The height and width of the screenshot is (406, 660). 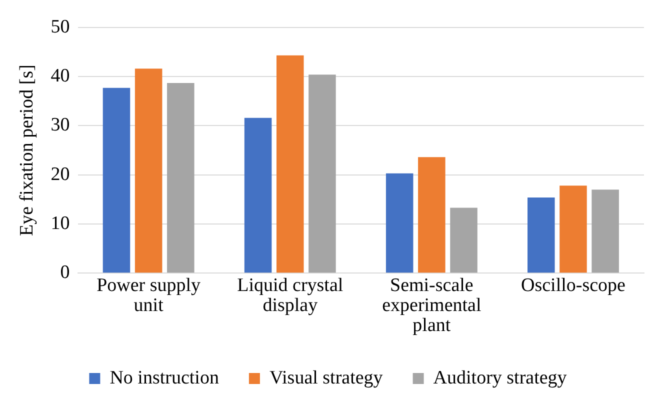 What do you see at coordinates (432, 305) in the screenshot?
I see `x-tick-label: Semi-scale experimental plant` at bounding box center [432, 305].